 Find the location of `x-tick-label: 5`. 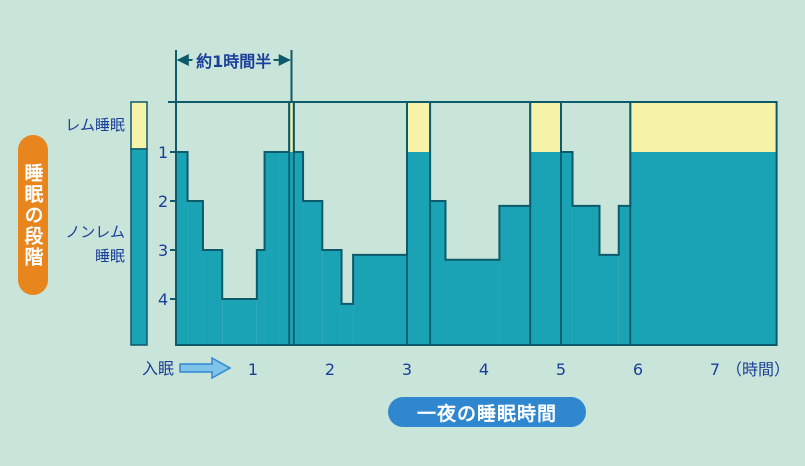

x-tick-label: 5 is located at coordinates (561, 369).